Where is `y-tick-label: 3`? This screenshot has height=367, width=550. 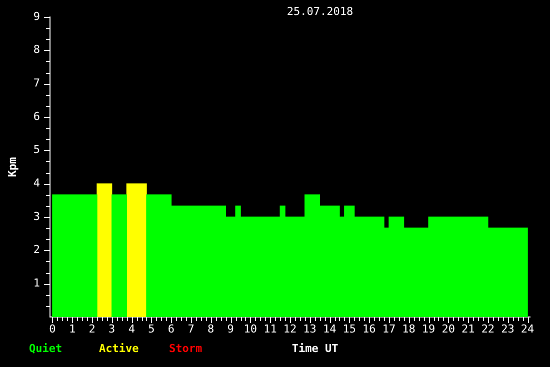 y-tick-label: 3 is located at coordinates (36, 216).